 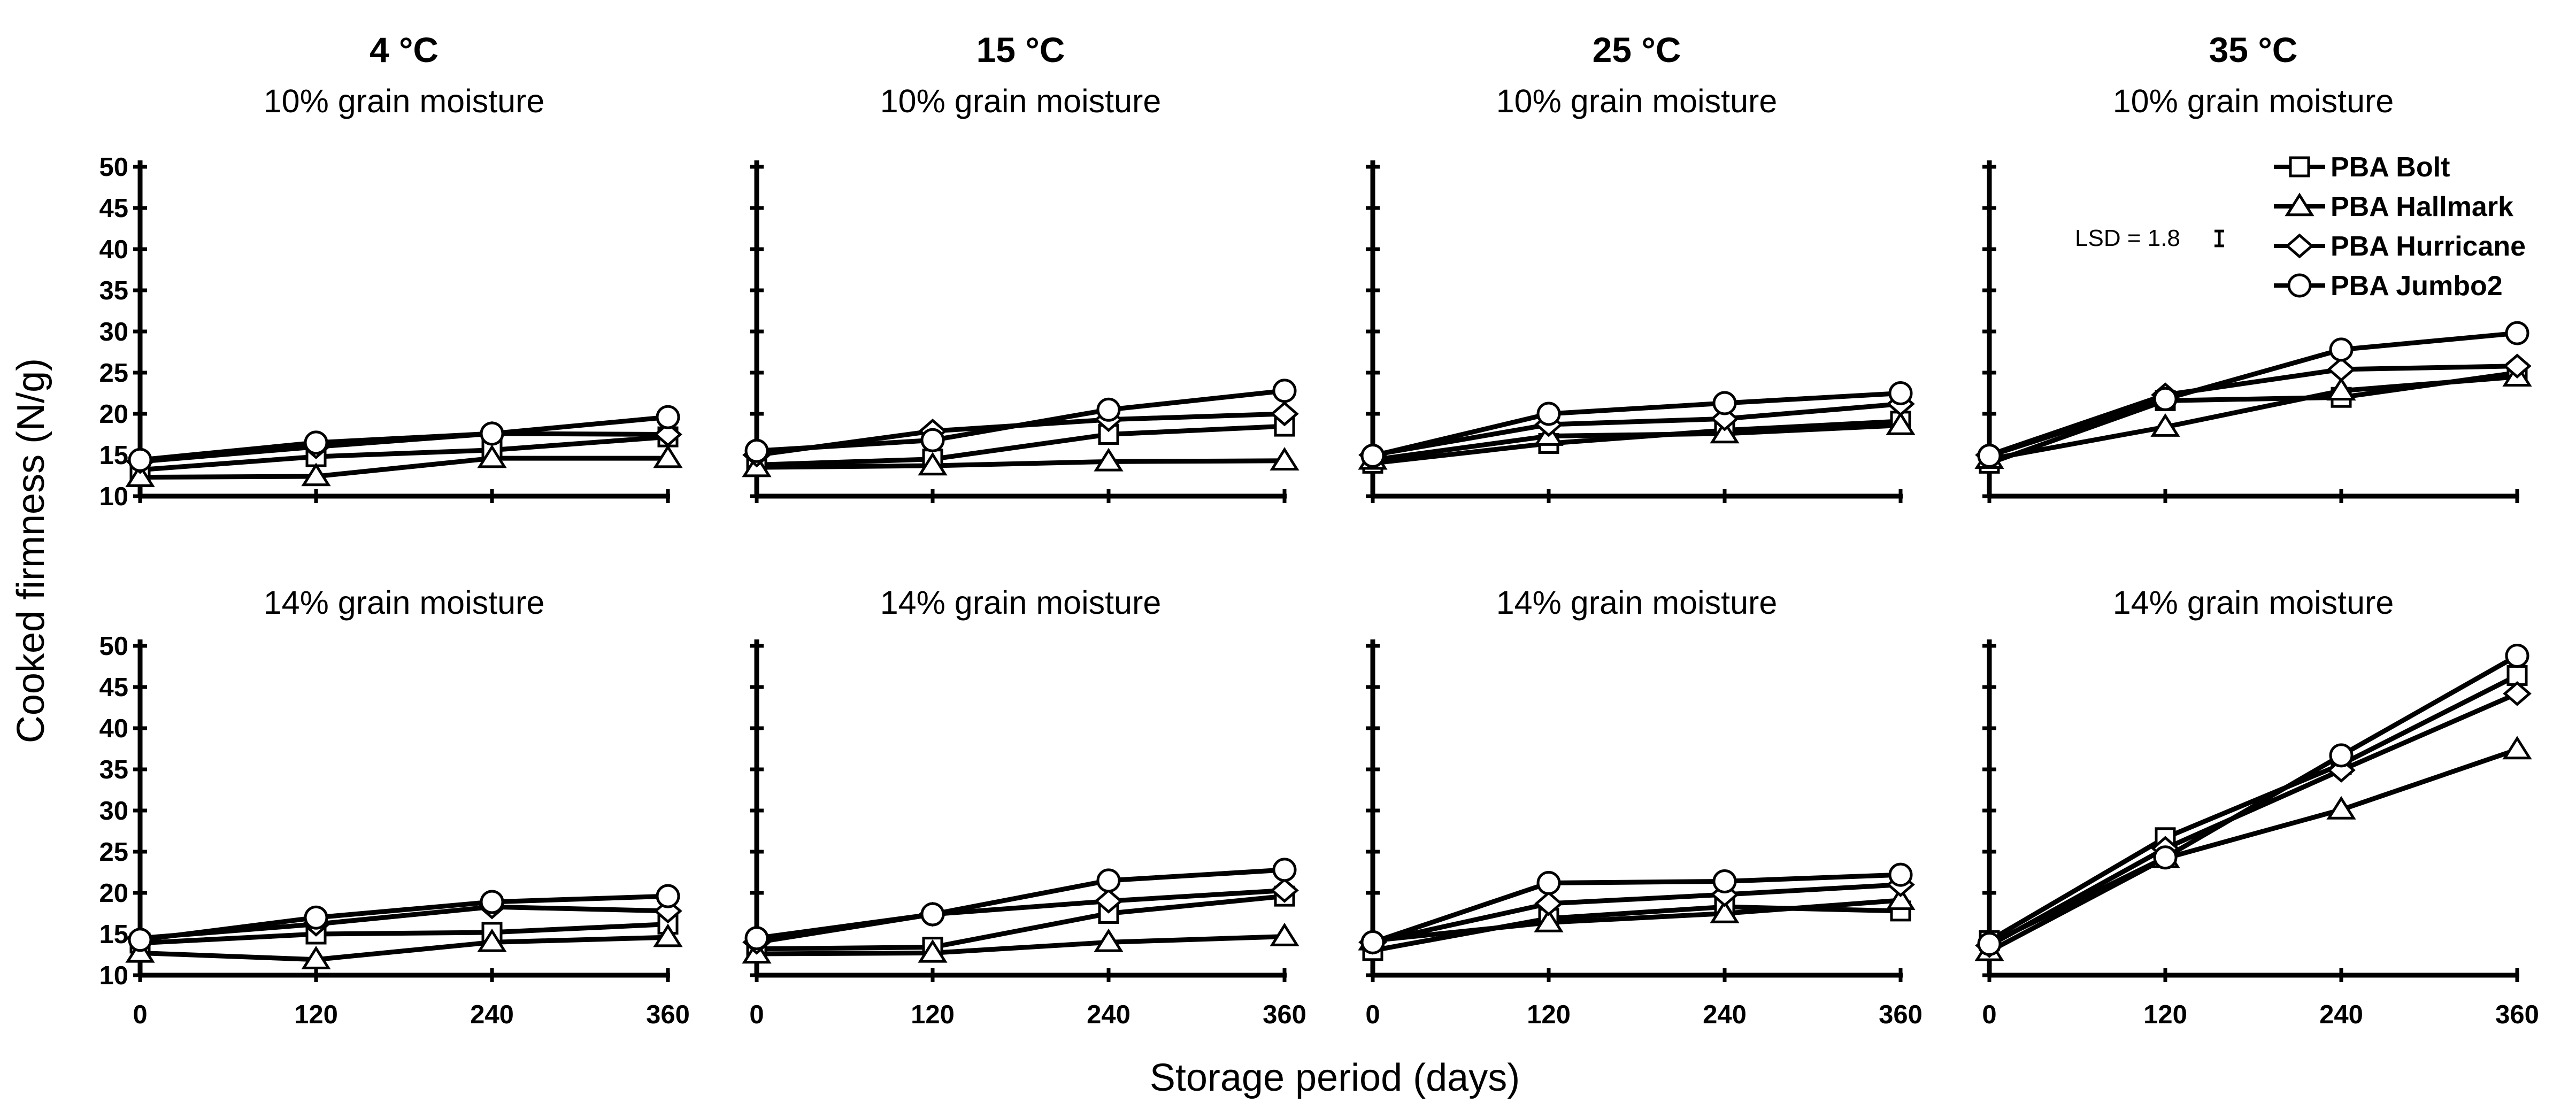 I want to click on panel-25-c-14-grain-moisture: 14% grain moisture 0 120 240 360, so click(x=1640, y=806).